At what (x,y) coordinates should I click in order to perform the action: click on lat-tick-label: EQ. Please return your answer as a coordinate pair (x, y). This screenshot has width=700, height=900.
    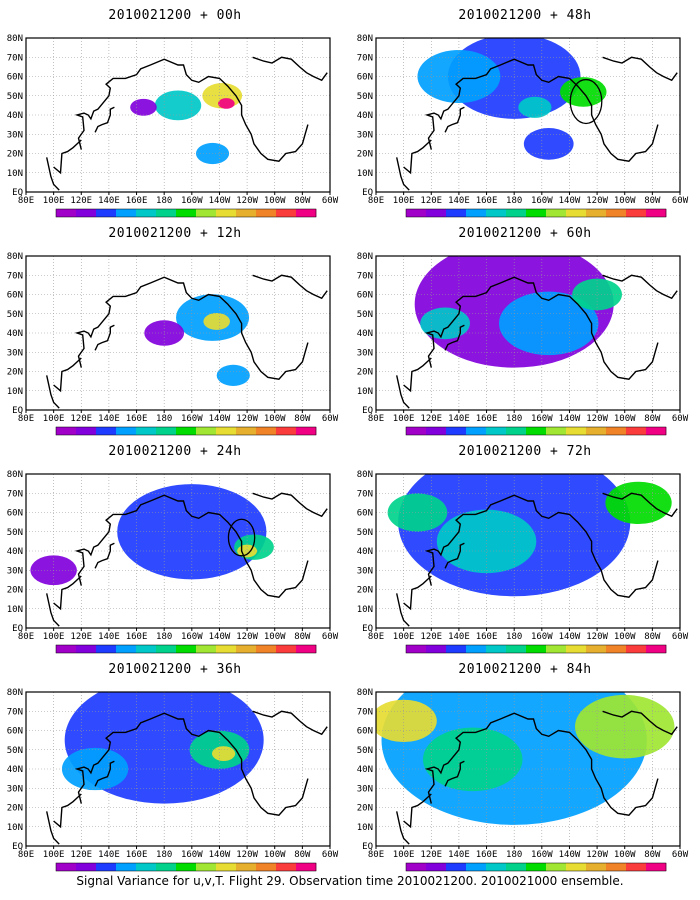
    Looking at the image, I should click on (367, 193).